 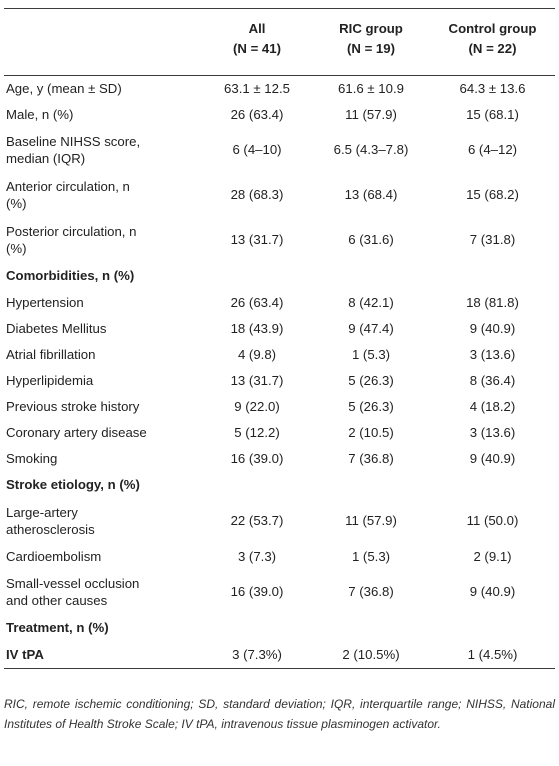 I want to click on row-label: IV tPA, so click(x=103, y=655).